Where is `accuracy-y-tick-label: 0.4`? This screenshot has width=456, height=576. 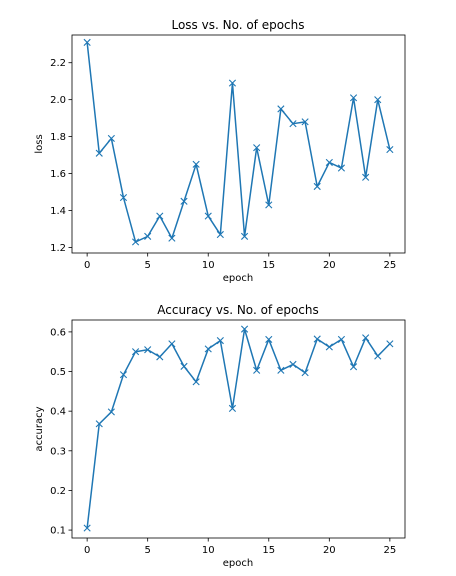
accuracy-y-tick-label: 0.4 is located at coordinates (58, 412).